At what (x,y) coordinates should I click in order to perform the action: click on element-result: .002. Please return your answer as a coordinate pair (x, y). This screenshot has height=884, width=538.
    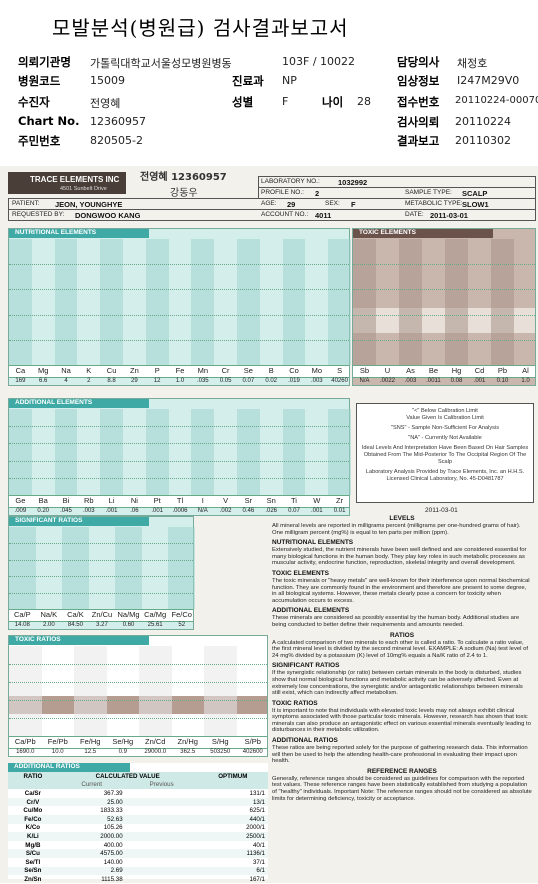
    Looking at the image, I should click on (225, 511).